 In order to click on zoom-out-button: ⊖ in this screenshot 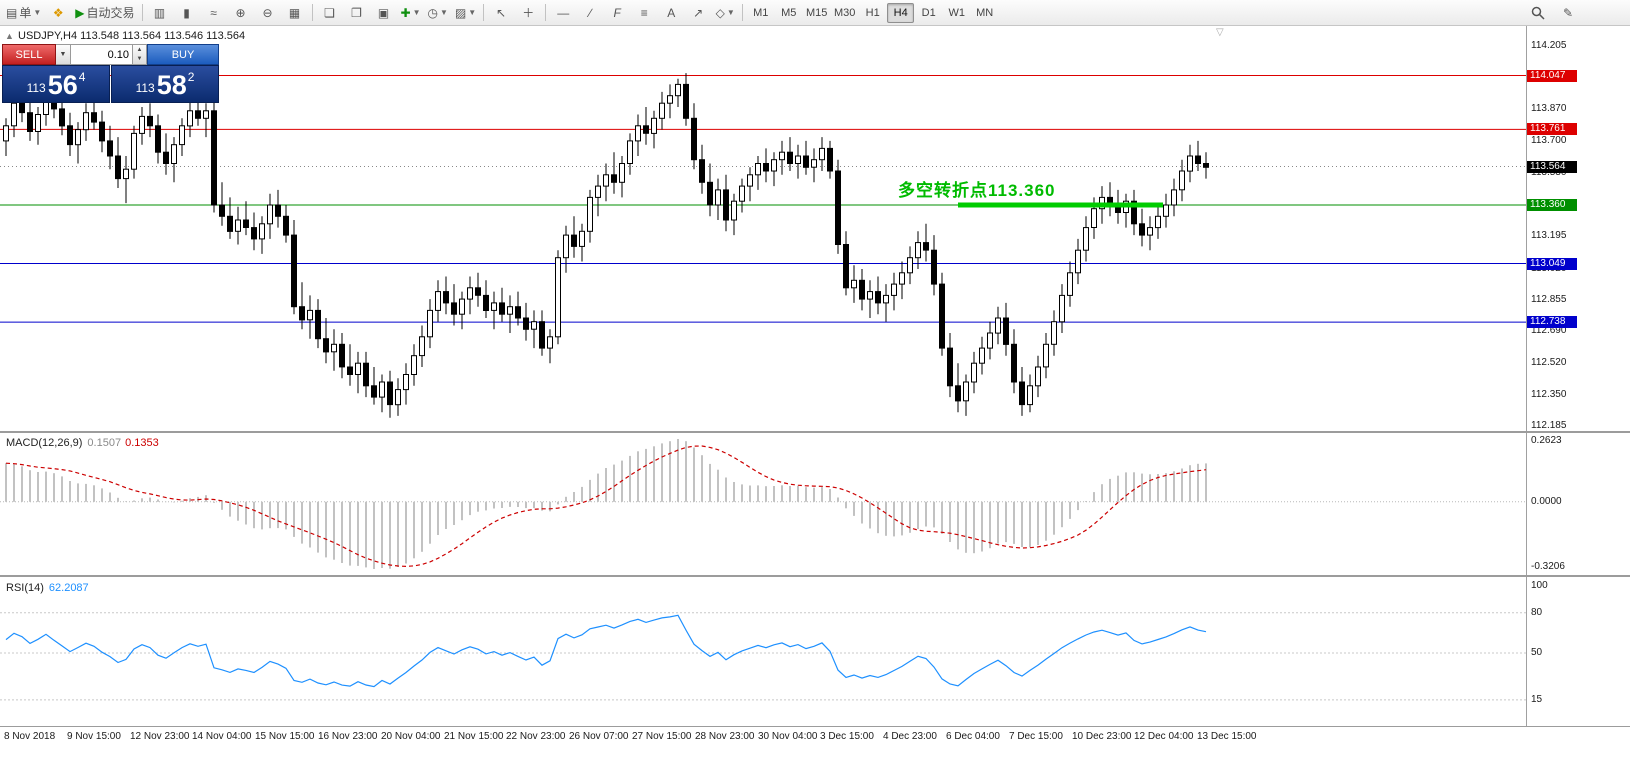, I will do `click(268, 13)`.